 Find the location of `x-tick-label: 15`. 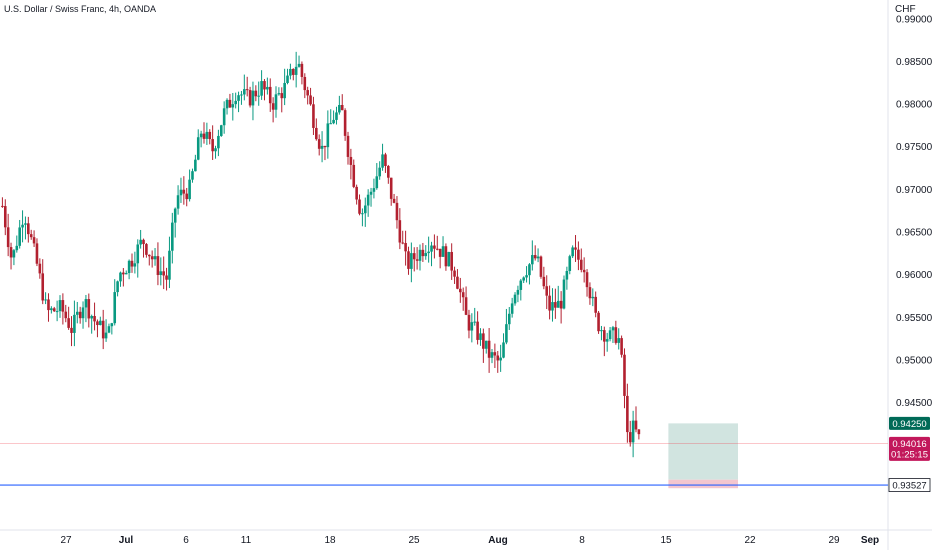

x-tick-label: 15 is located at coordinates (666, 540).